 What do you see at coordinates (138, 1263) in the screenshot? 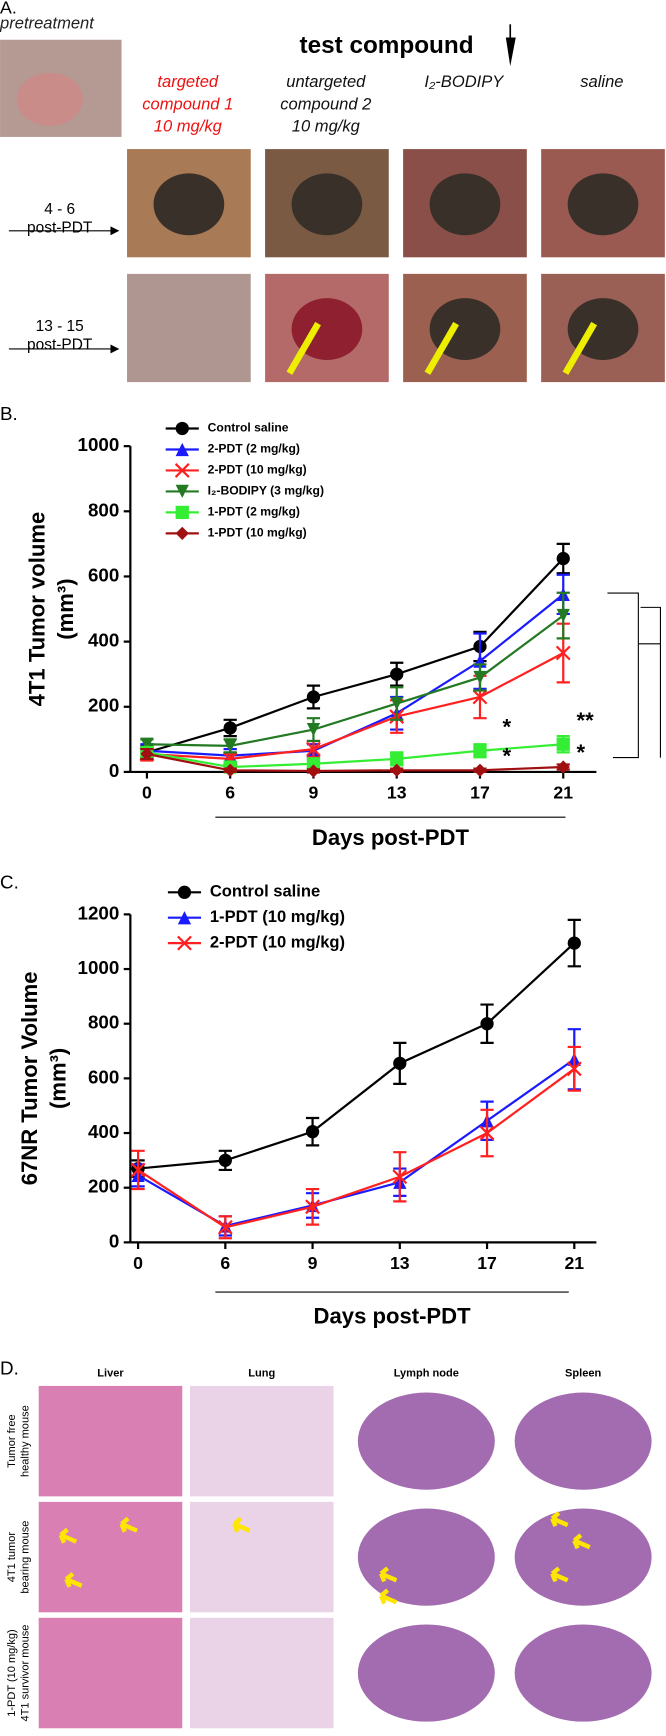
I see `x-tick-label: 0` at bounding box center [138, 1263].